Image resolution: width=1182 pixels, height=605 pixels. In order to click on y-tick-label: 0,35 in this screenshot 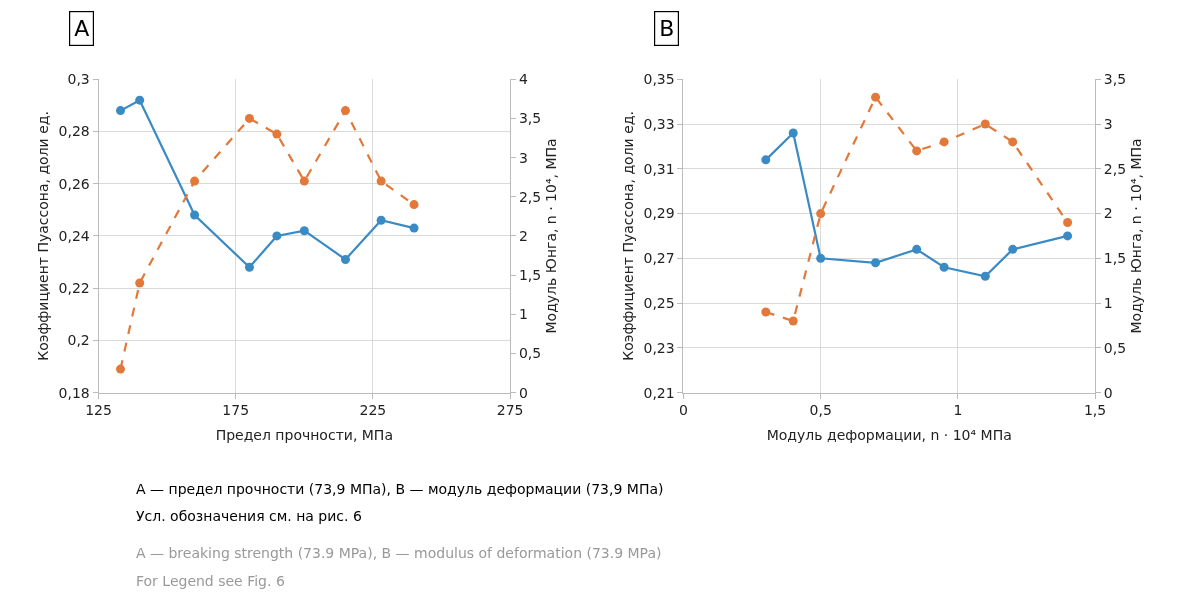, I will do `click(659, 79)`.